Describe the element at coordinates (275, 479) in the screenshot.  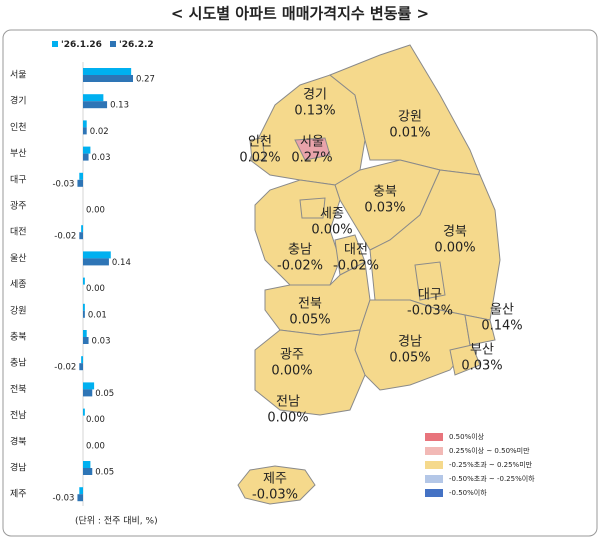
I see `region-name: 제주` at that location.